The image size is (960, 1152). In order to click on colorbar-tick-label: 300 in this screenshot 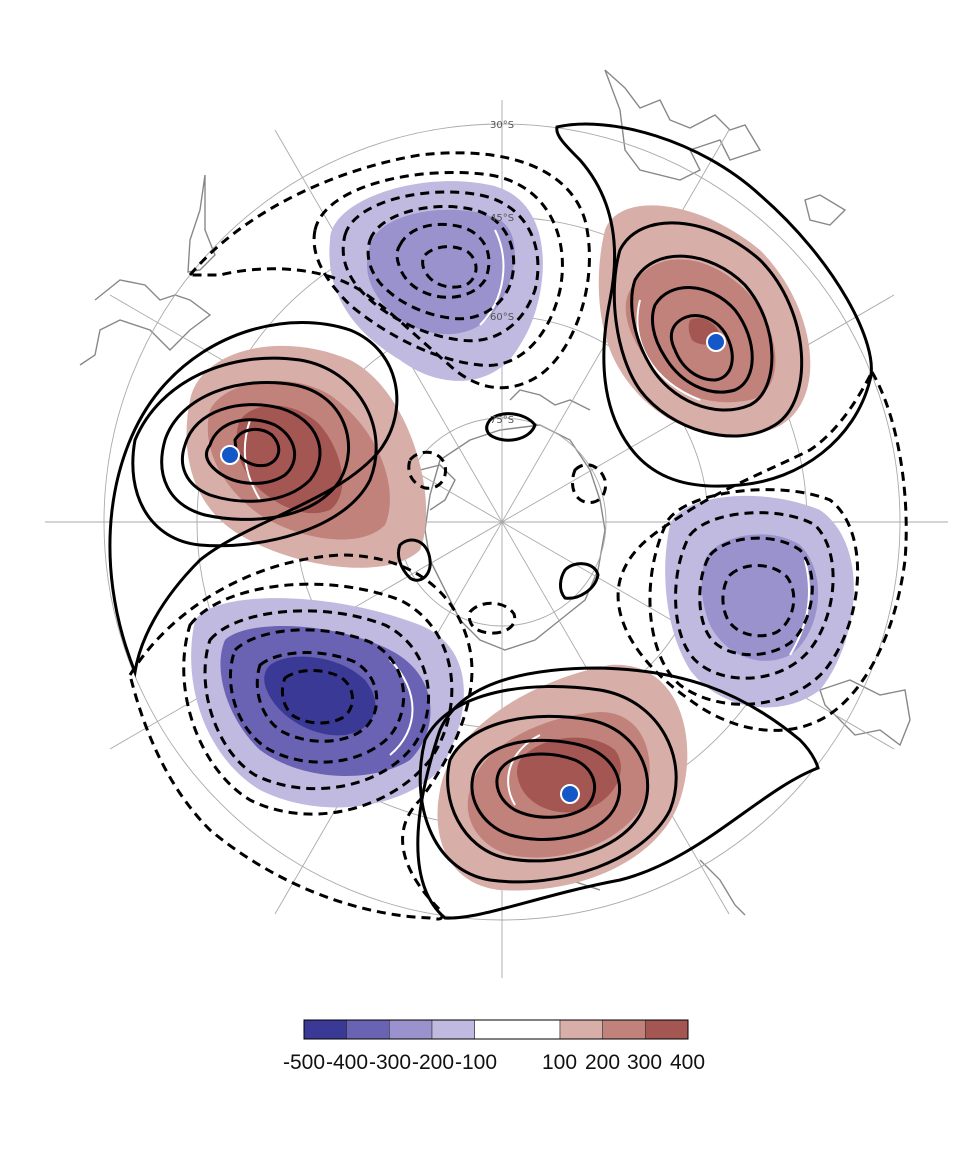, I will do `click(644, 1062)`.